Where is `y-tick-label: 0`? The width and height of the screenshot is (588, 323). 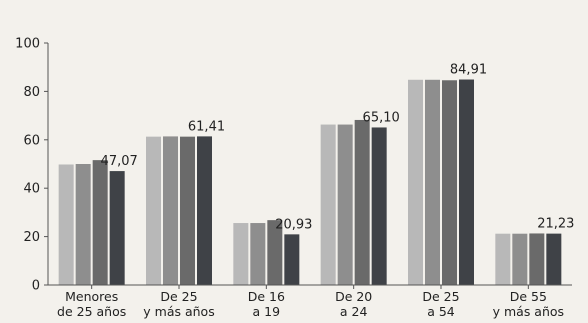
y-tick-label: 0 is located at coordinates (36, 286).